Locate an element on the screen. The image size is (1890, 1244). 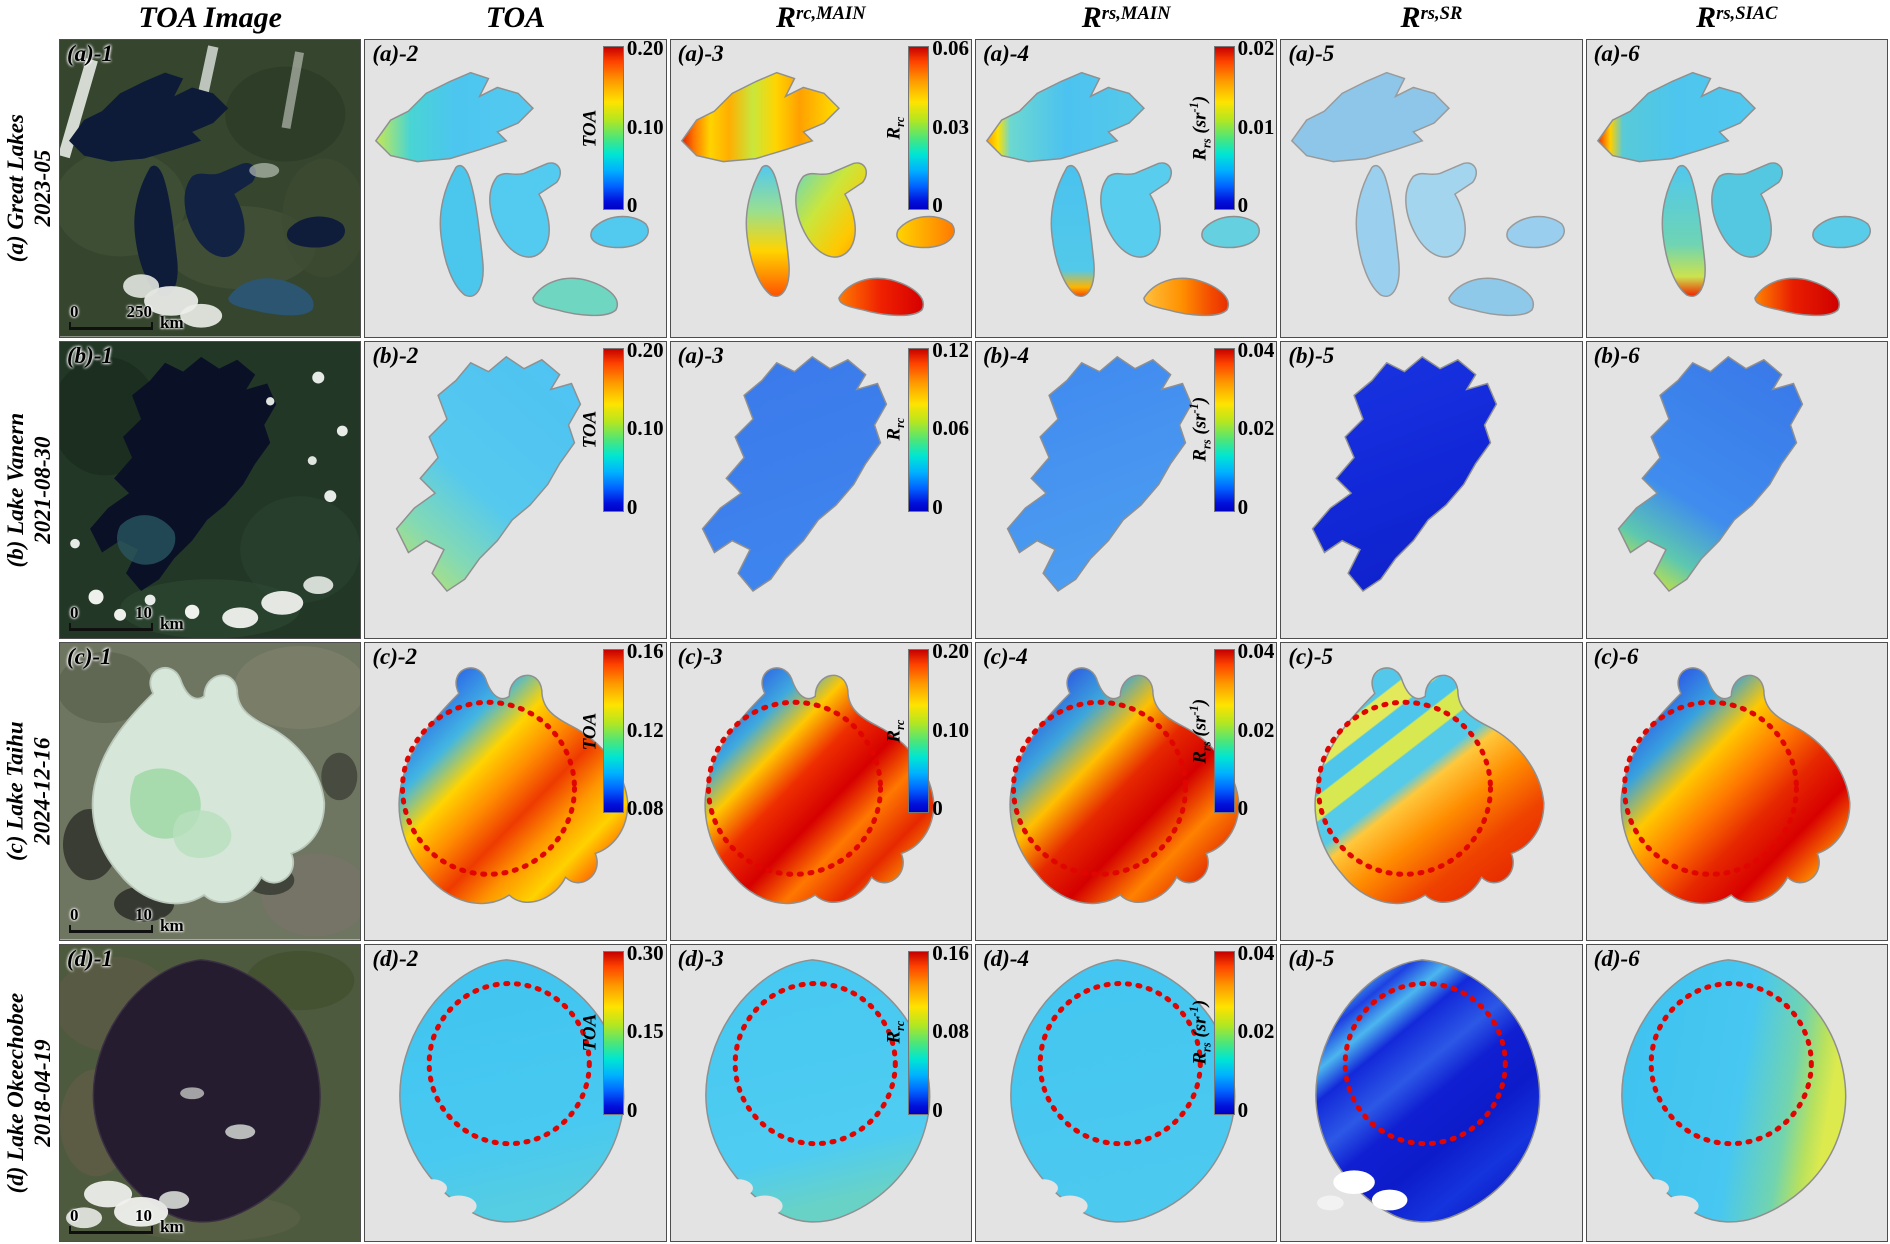
panel-label: (b)-1 is located at coordinates (90, 355).